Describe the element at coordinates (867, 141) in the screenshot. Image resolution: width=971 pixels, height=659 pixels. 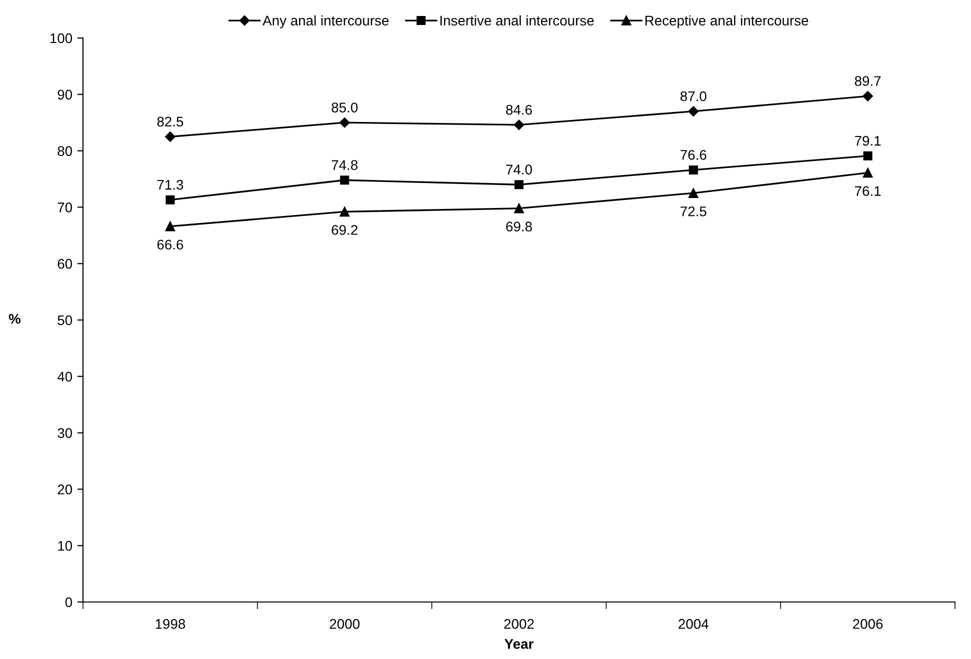
I see `data-label: 79.1` at that location.